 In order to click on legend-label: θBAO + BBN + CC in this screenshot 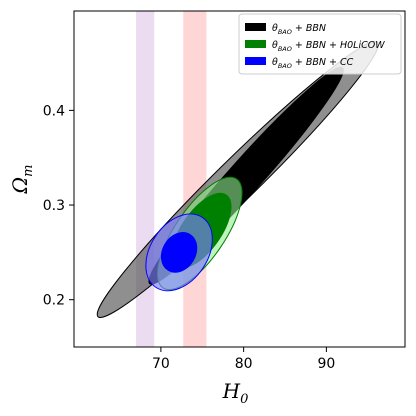, I will do `click(313, 63)`.